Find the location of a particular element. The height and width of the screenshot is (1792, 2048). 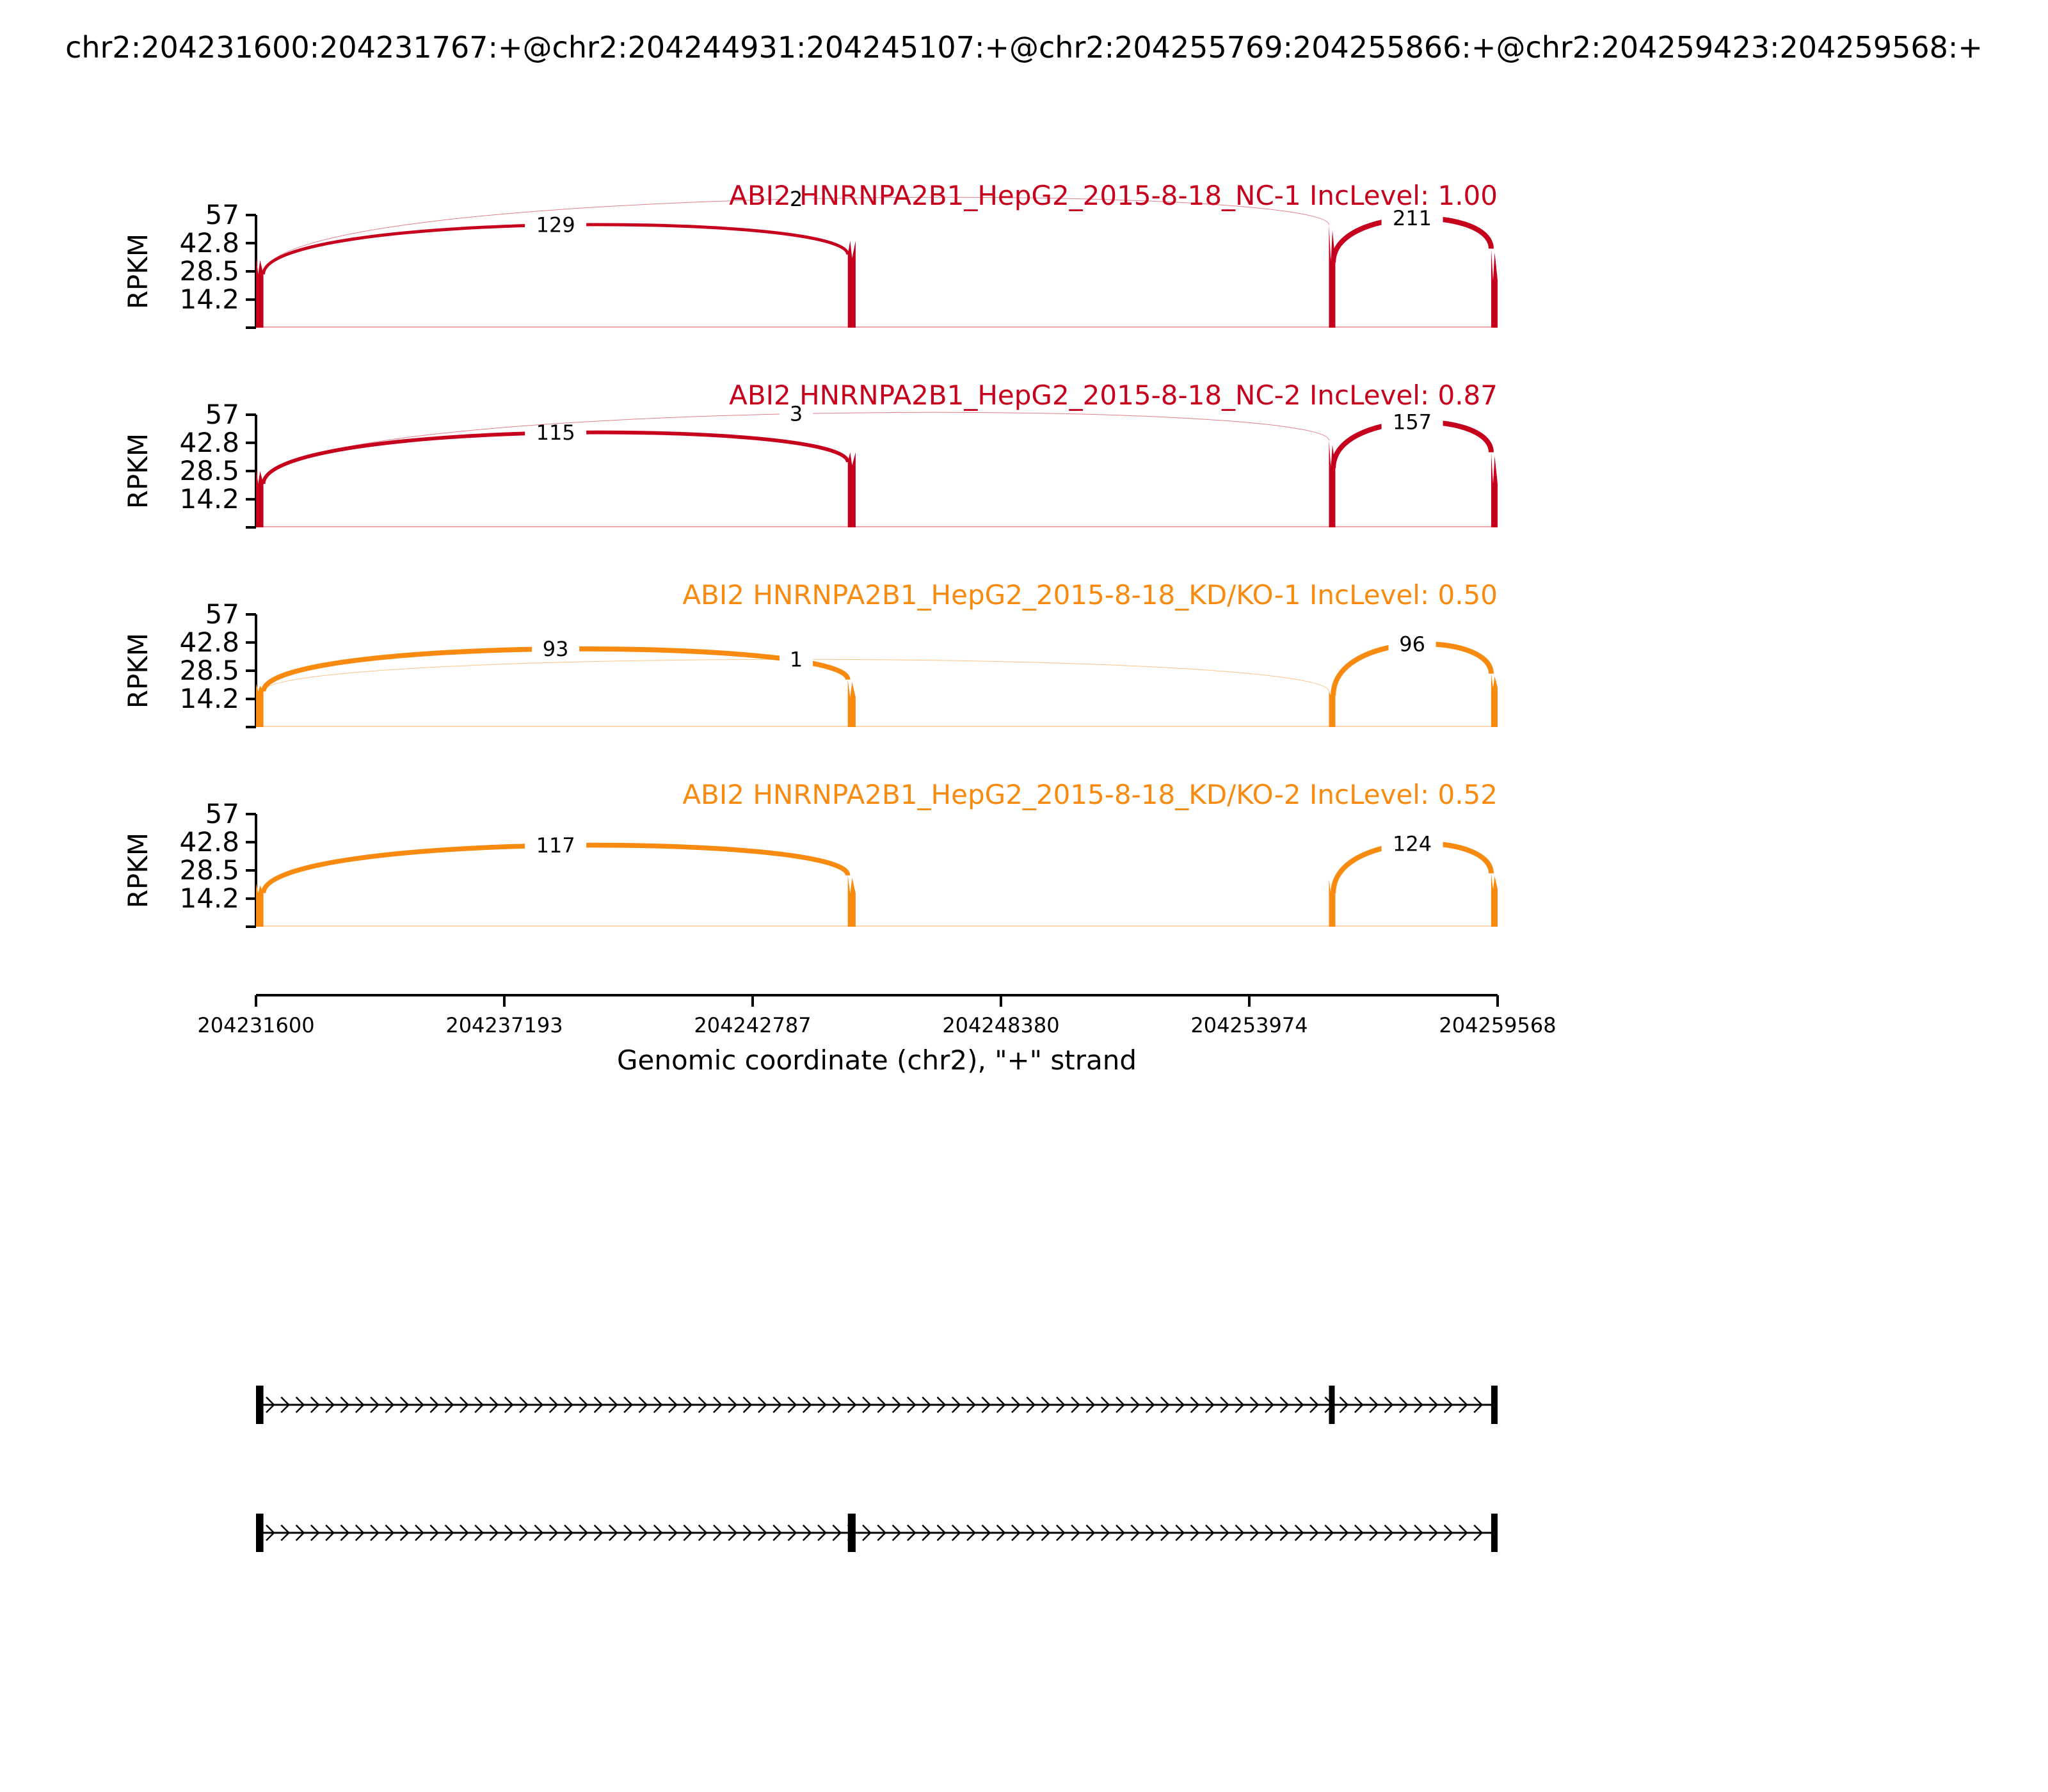

x-tick-label: 204259568 is located at coordinates (1497, 1025).